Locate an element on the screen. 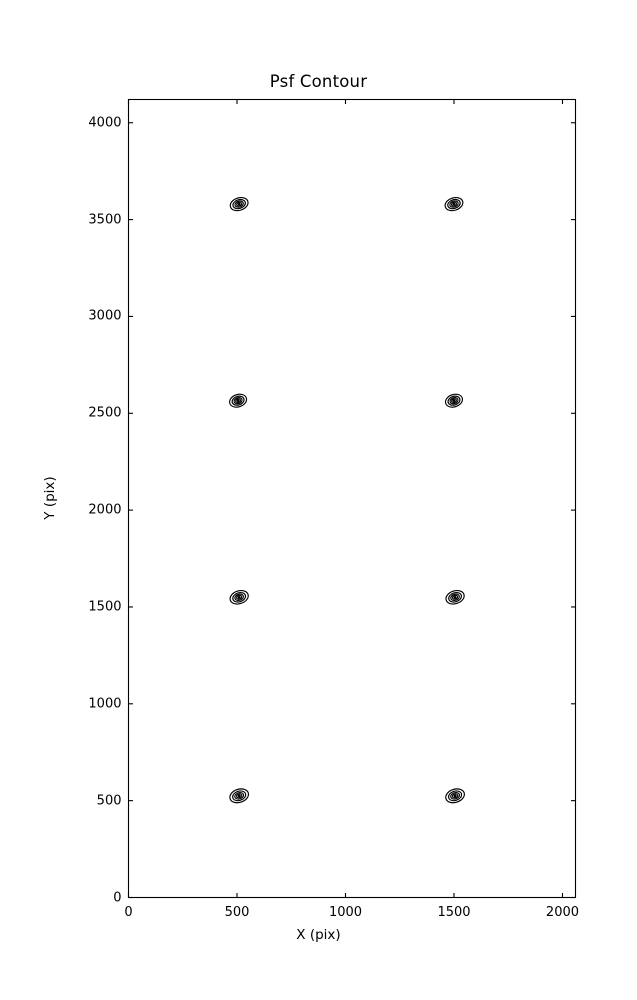 The height and width of the screenshot is (1000, 637). x-axis-label: X (pix) is located at coordinates (318, 935).